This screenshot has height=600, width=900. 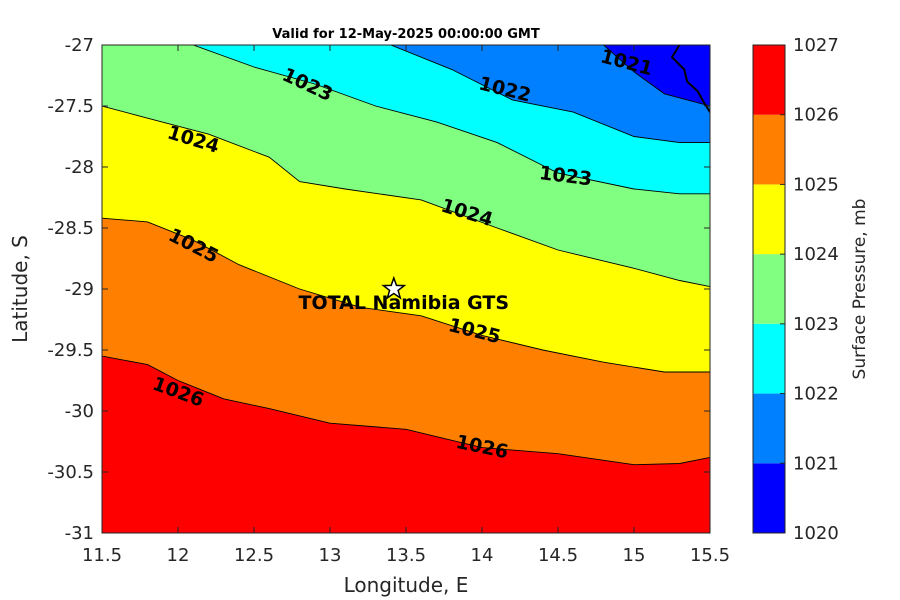 What do you see at coordinates (816, 184) in the screenshot?
I see `colorbar-tick-label: 1025` at bounding box center [816, 184].